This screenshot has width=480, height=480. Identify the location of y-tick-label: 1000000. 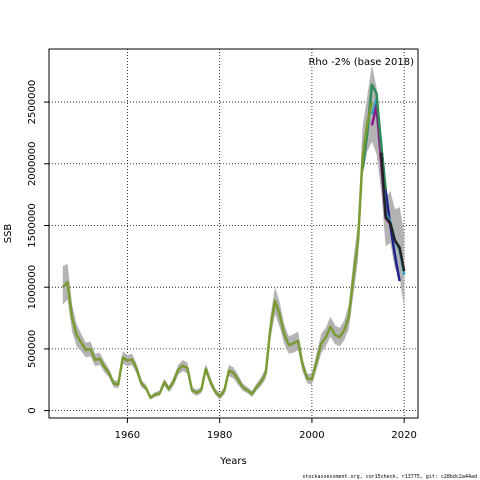
(32, 287).